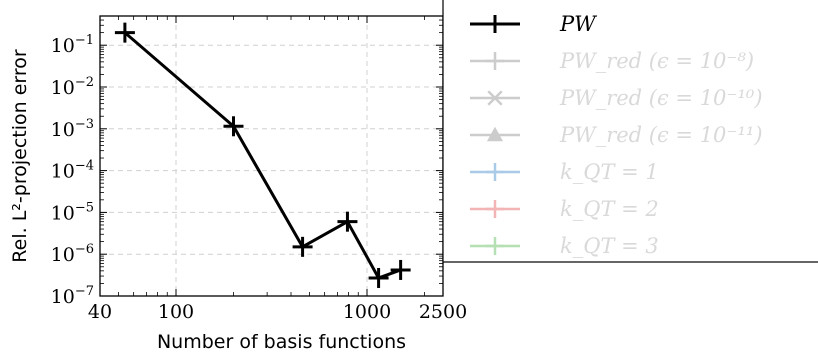 The width and height of the screenshot is (818, 355). What do you see at coordinates (609, 209) in the screenshot?
I see `legend-label: k_QT = 2` at bounding box center [609, 209].